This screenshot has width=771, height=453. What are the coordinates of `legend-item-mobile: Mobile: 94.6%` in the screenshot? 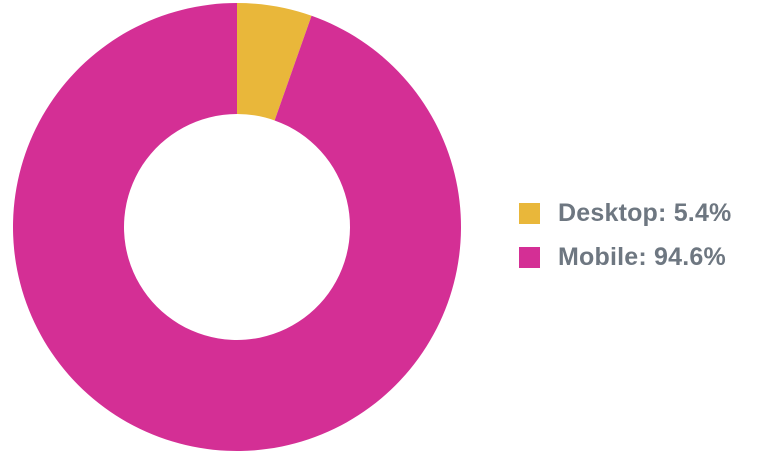 It's located at (639, 257).